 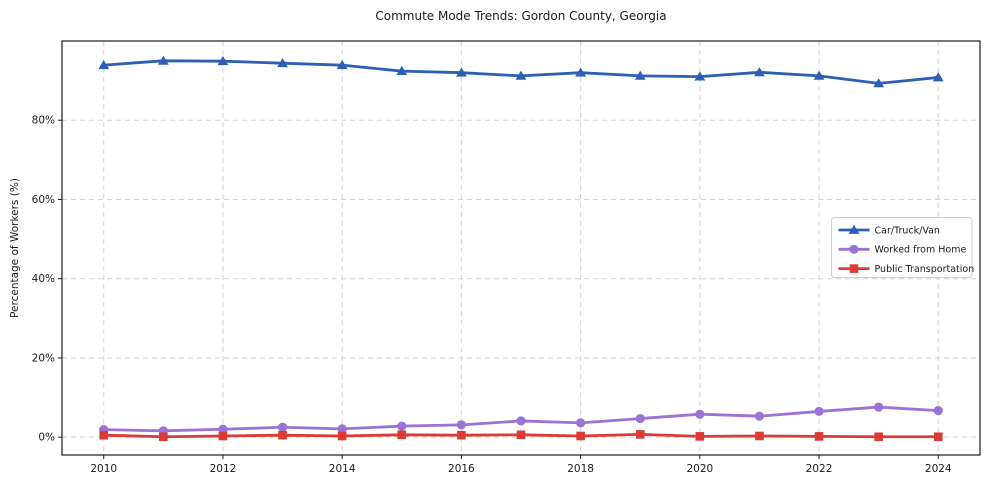 I want to click on legend-label: Public Transportation, so click(x=925, y=269).